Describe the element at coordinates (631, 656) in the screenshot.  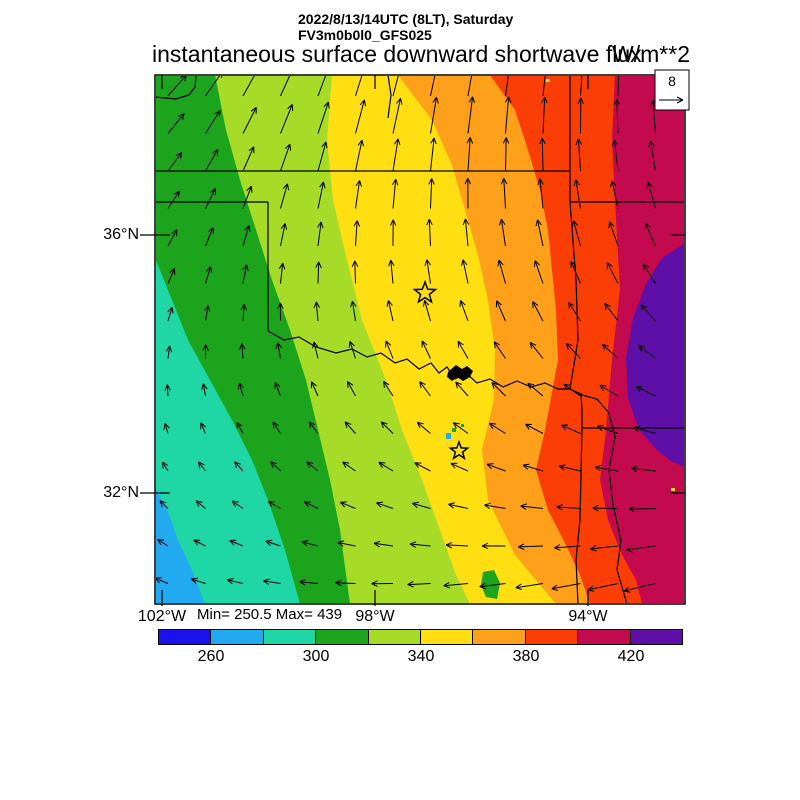
I see `colorbar-label-420: 420` at that location.